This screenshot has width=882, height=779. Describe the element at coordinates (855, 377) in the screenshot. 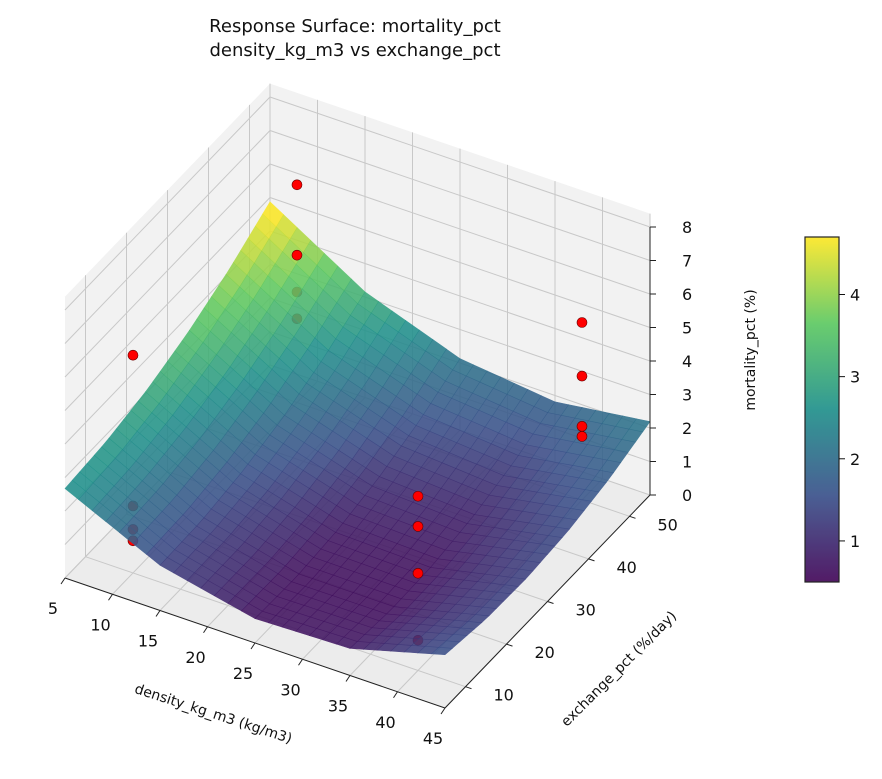

I see `colorbar-tick-label: 3` at that location.